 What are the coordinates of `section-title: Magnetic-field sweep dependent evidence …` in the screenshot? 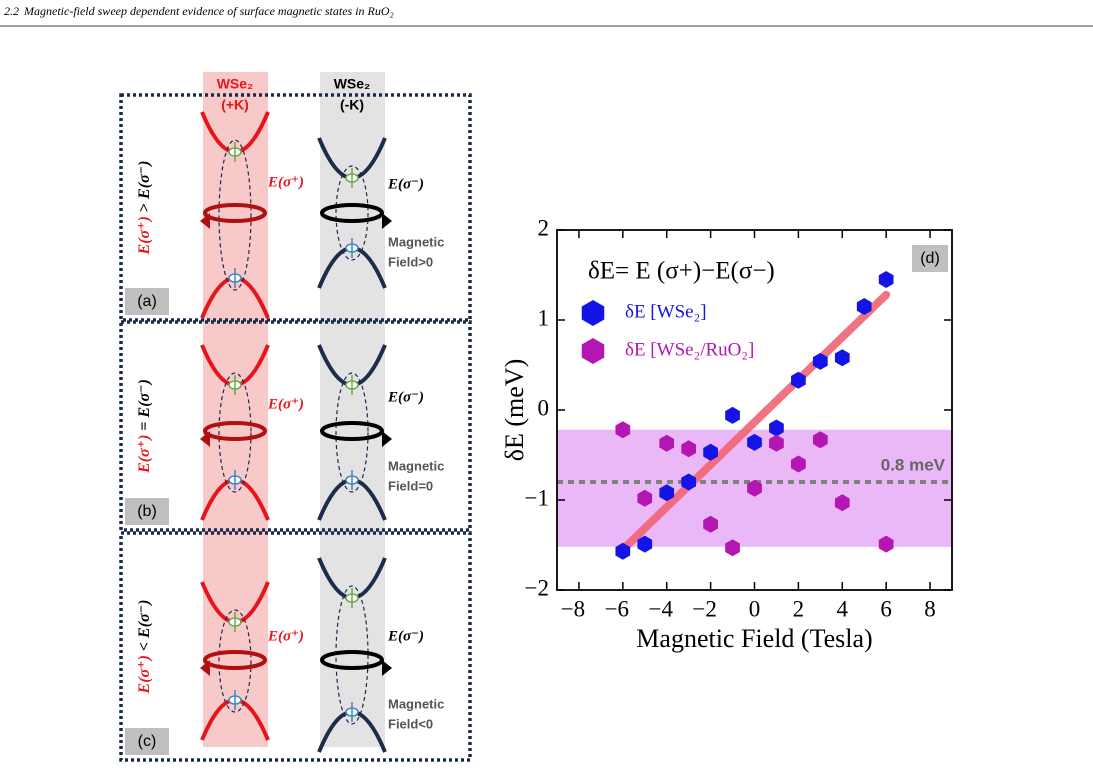 It's located at (208, 11).